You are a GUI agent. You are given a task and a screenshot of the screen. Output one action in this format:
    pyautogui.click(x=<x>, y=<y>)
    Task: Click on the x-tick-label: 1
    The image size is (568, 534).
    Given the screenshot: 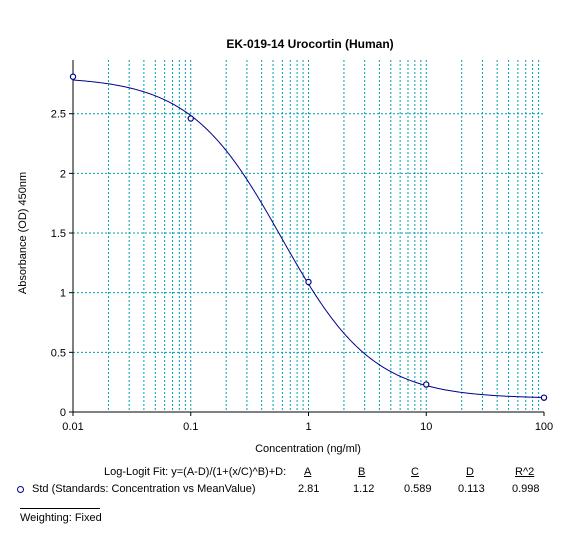 What is the action you would take?
    pyautogui.click(x=308, y=427)
    